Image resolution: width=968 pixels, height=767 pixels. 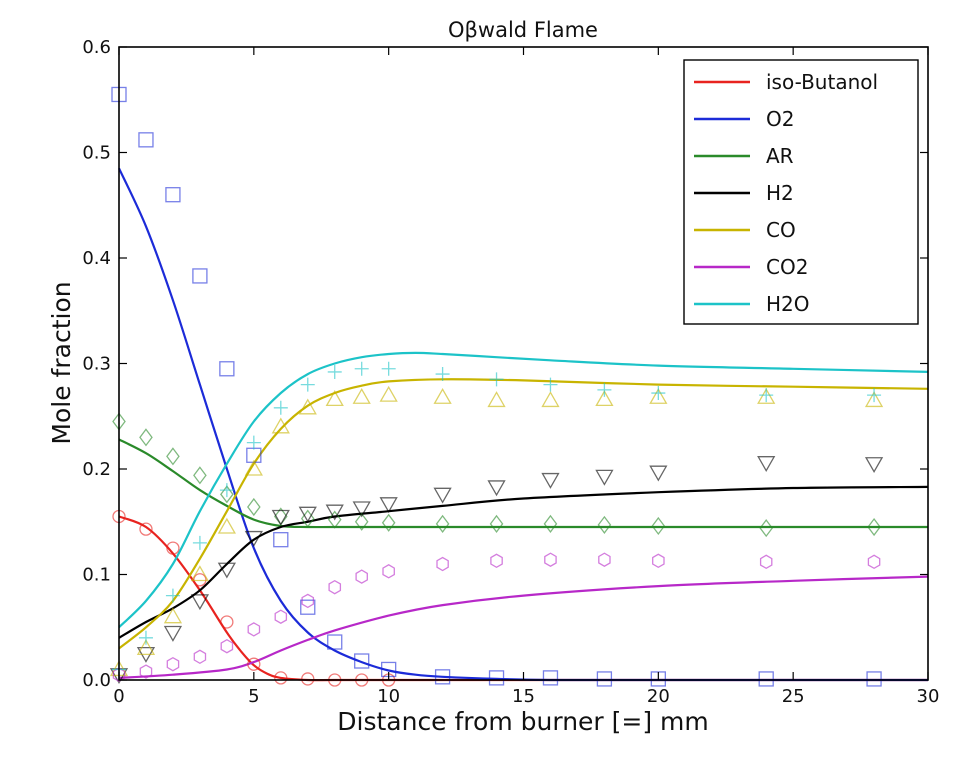 I want to click on legend-label-iso-butanol: iso-Butanol, so click(x=822, y=82).